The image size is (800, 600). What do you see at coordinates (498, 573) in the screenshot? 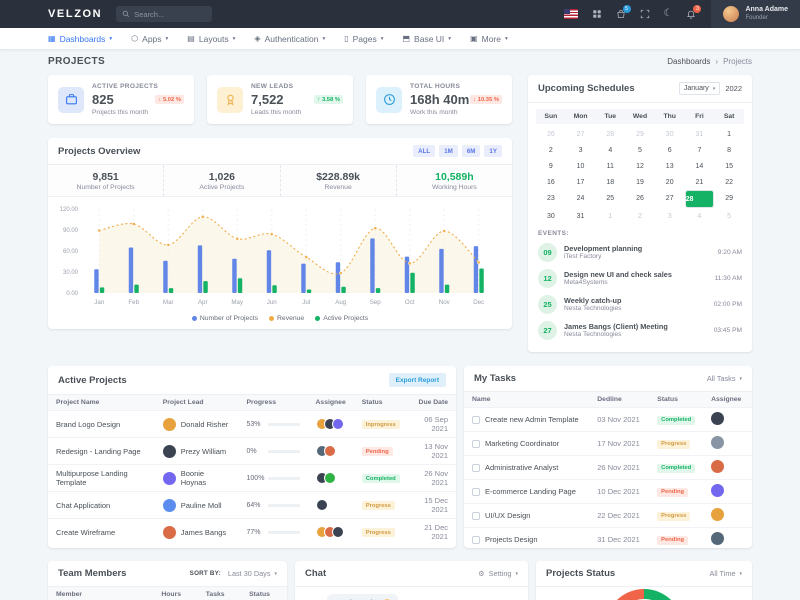
I see `chat-setting-menu: ⚙ Setting ▾` at bounding box center [498, 573].